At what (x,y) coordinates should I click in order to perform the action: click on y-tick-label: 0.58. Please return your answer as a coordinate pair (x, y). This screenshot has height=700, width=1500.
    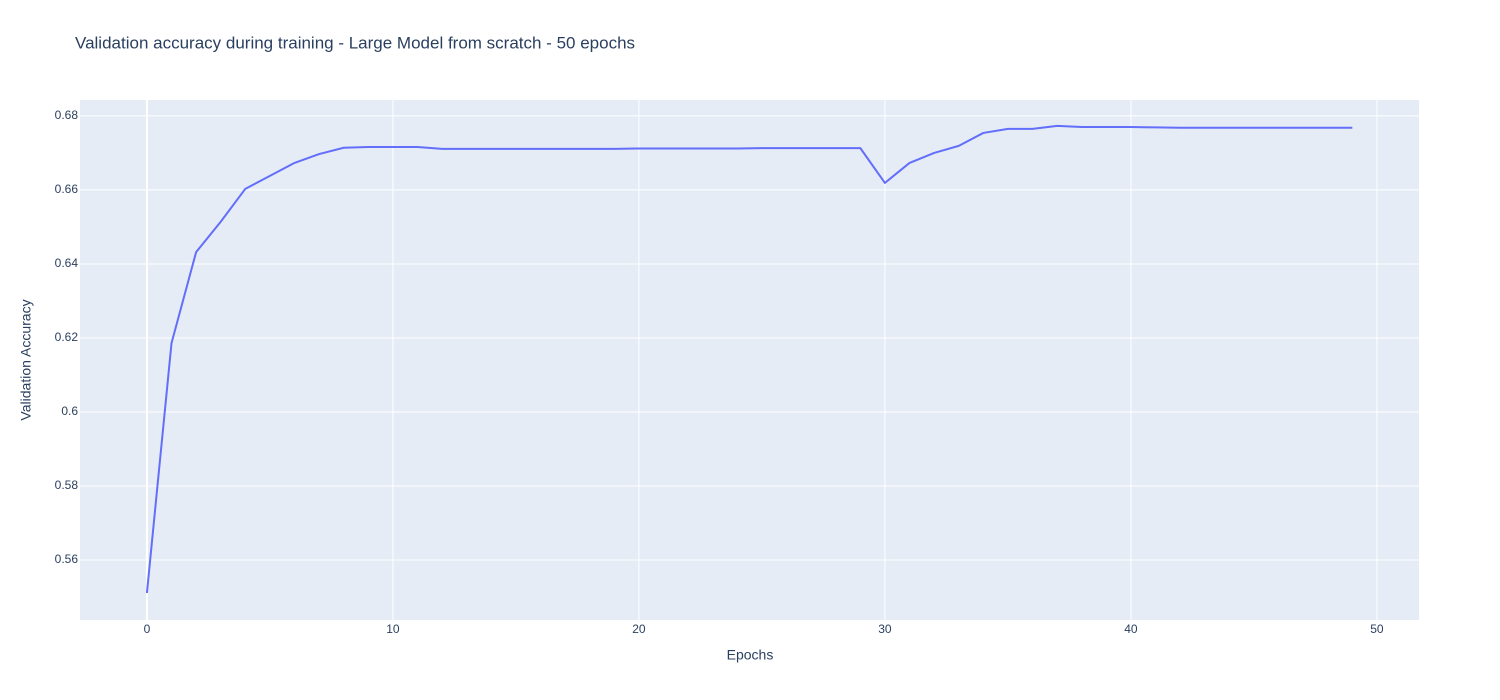
    Looking at the image, I should click on (67, 485).